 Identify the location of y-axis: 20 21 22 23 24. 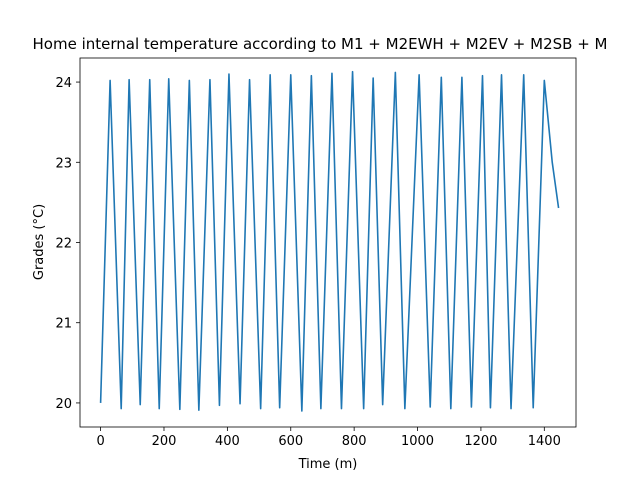
(67, 244).